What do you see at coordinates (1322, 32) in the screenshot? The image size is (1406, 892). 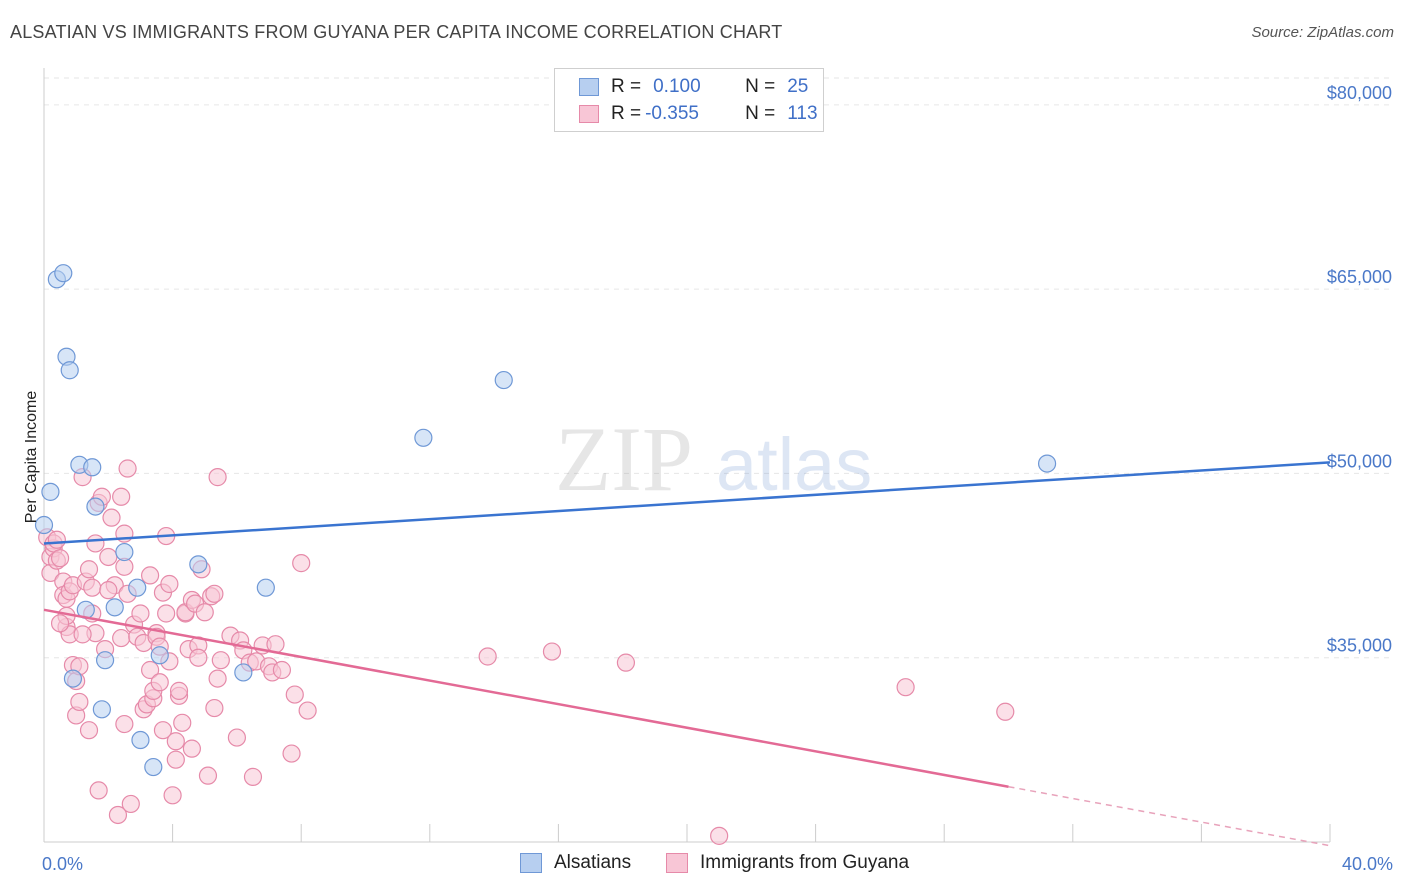 I see `source-note: Source: ZipAtlas.com` at bounding box center [1322, 32].